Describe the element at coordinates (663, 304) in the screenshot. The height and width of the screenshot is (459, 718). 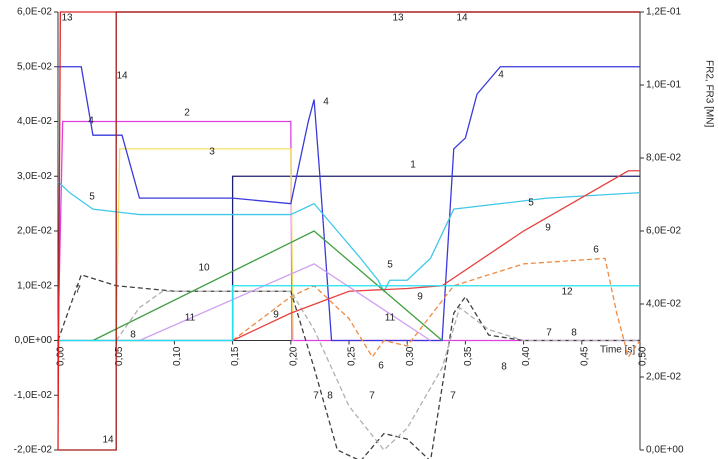
I see `y2-tick-label: 4,0E-02` at that location.